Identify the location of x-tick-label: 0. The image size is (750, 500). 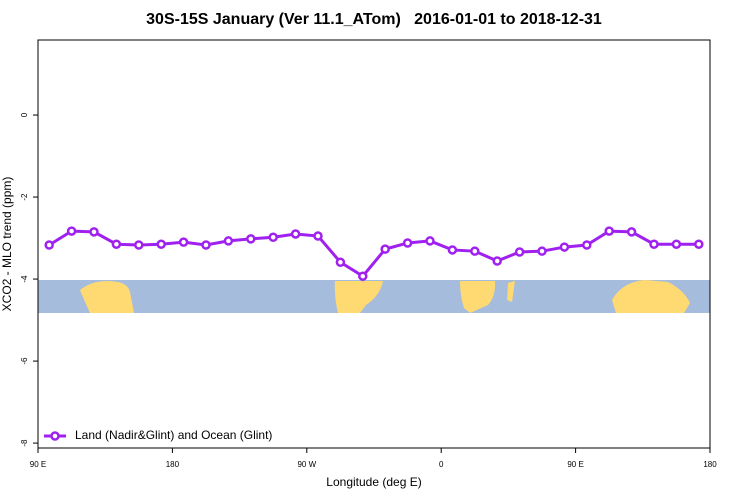
(441, 464).